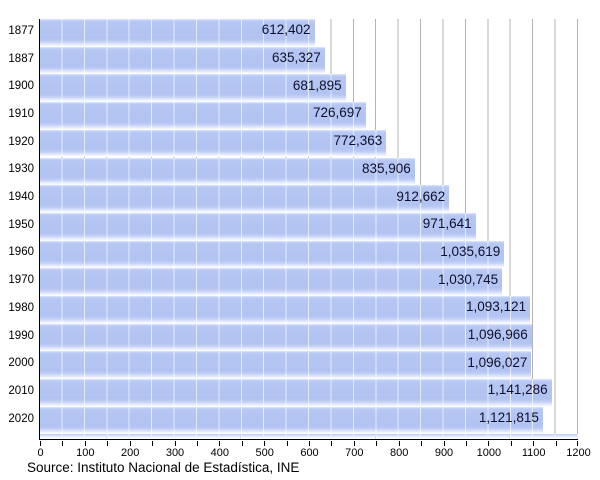  I want to click on bar-value-label: 612,402, so click(286, 30).